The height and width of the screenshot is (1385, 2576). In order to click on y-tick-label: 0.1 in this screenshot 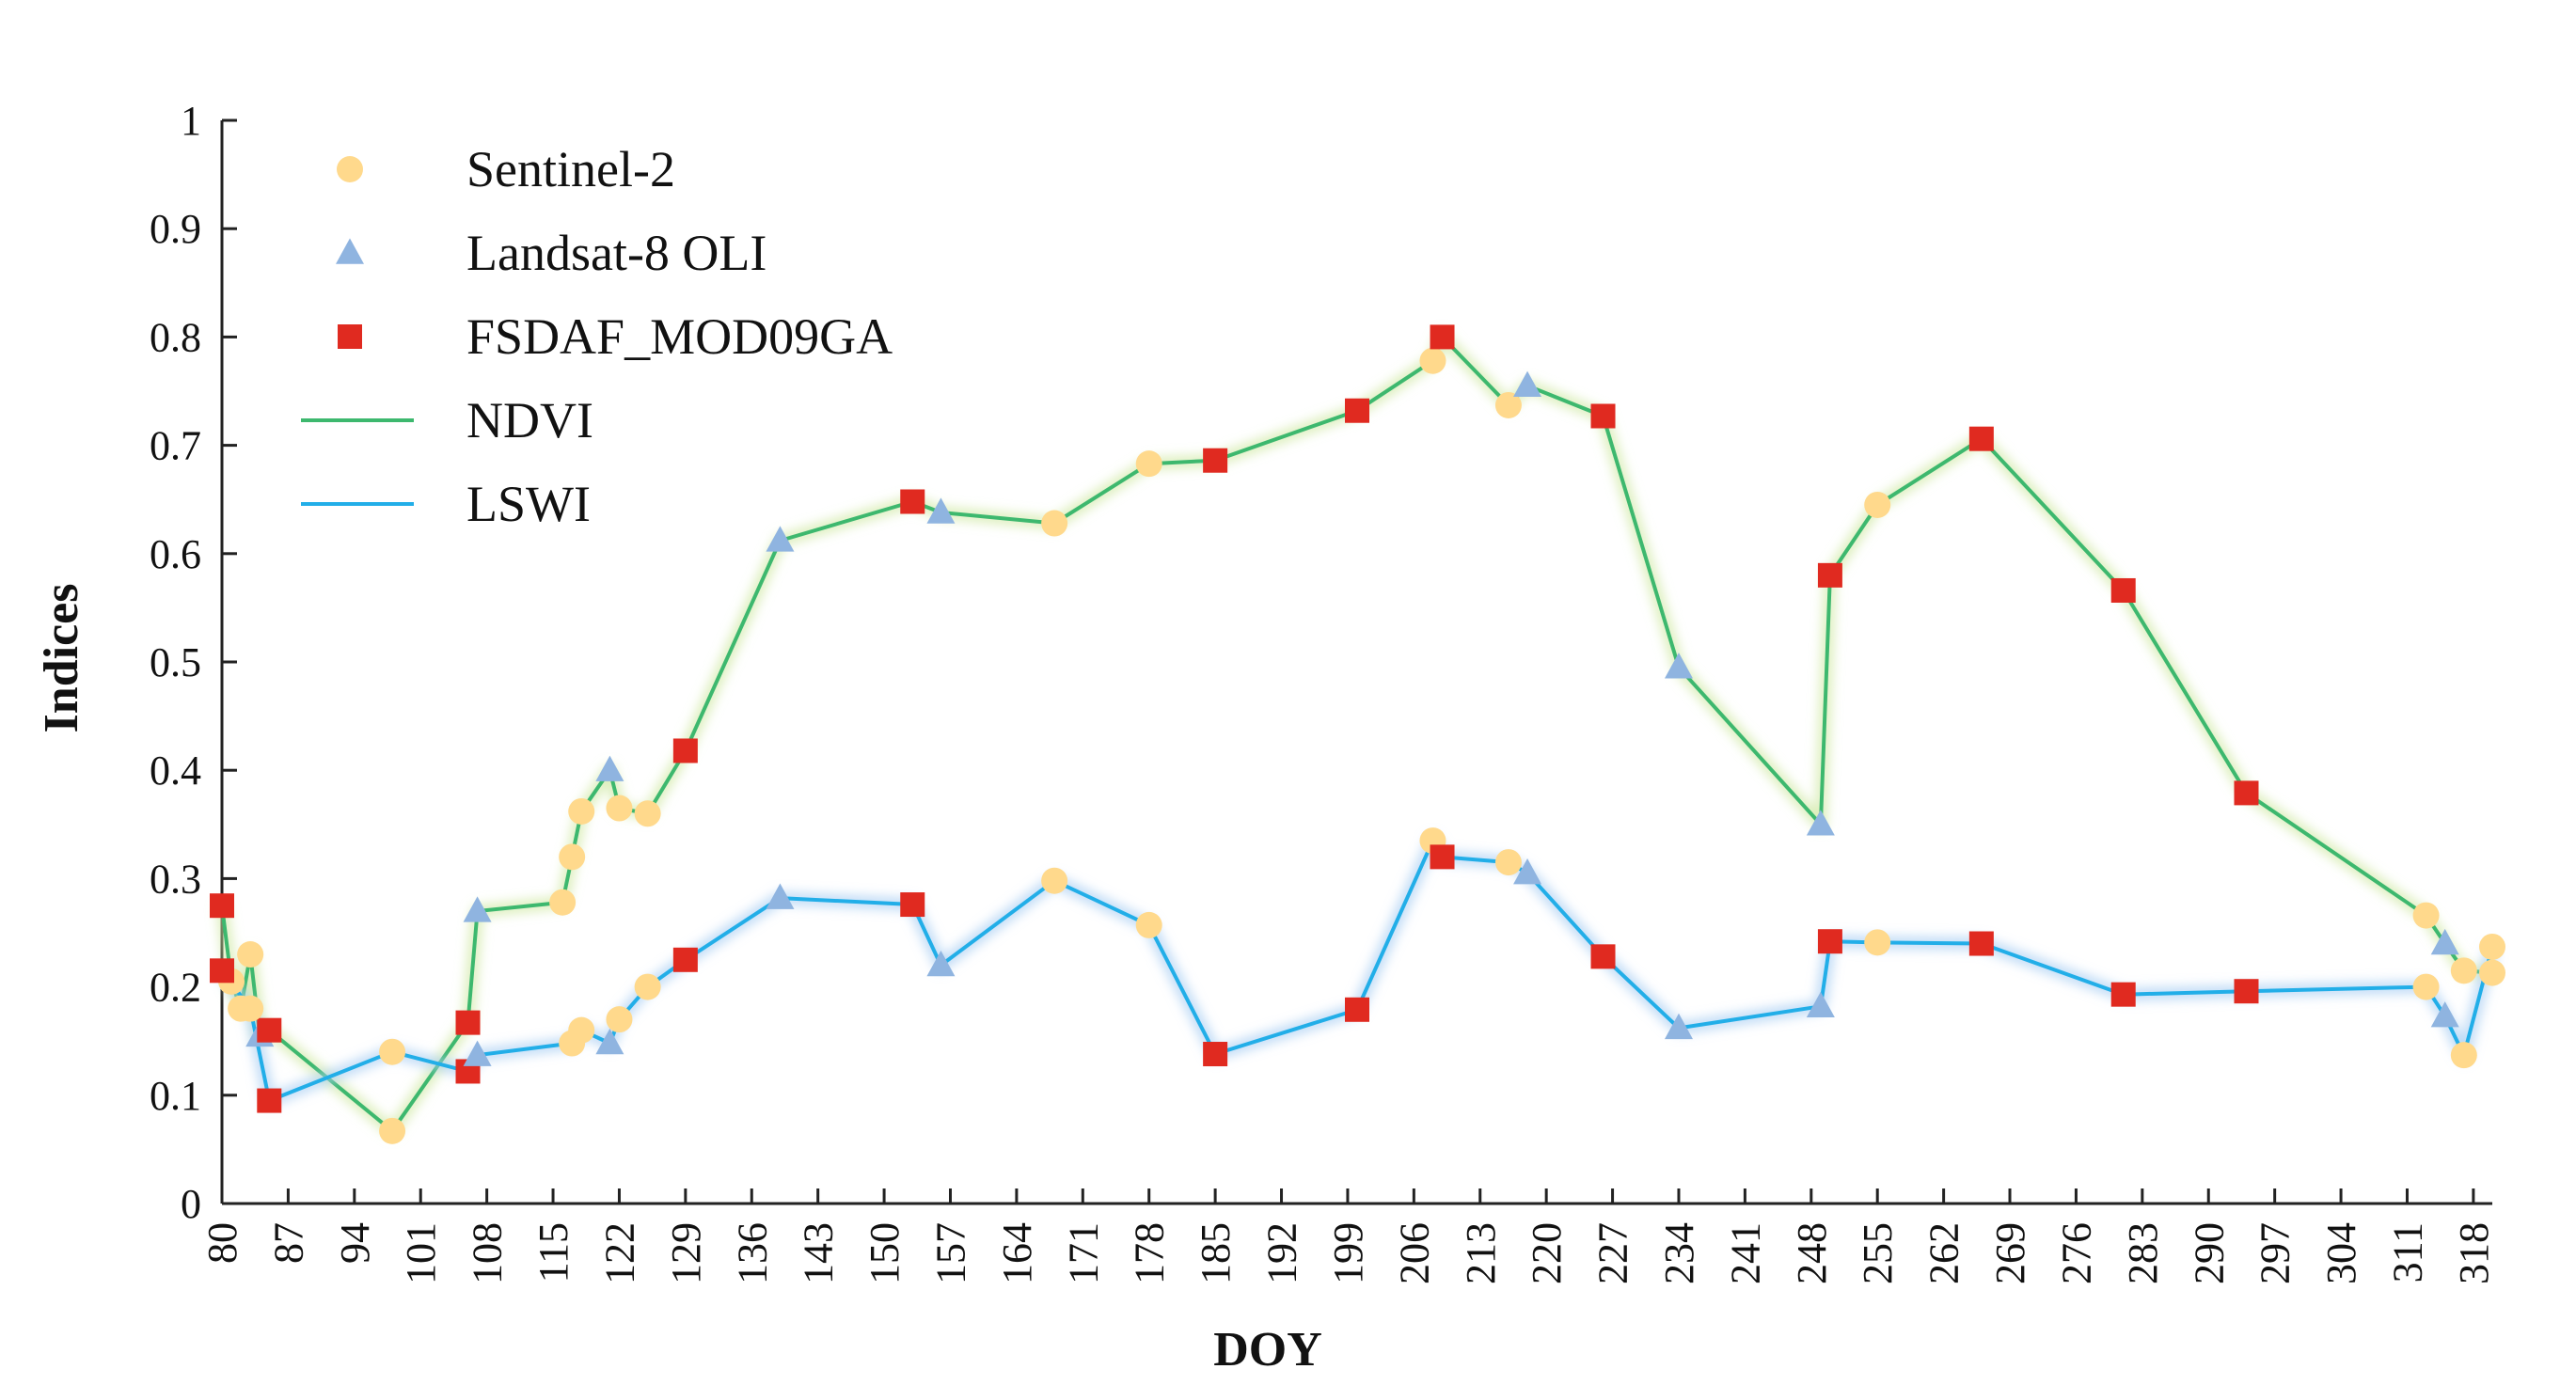, I will do `click(175, 1096)`.